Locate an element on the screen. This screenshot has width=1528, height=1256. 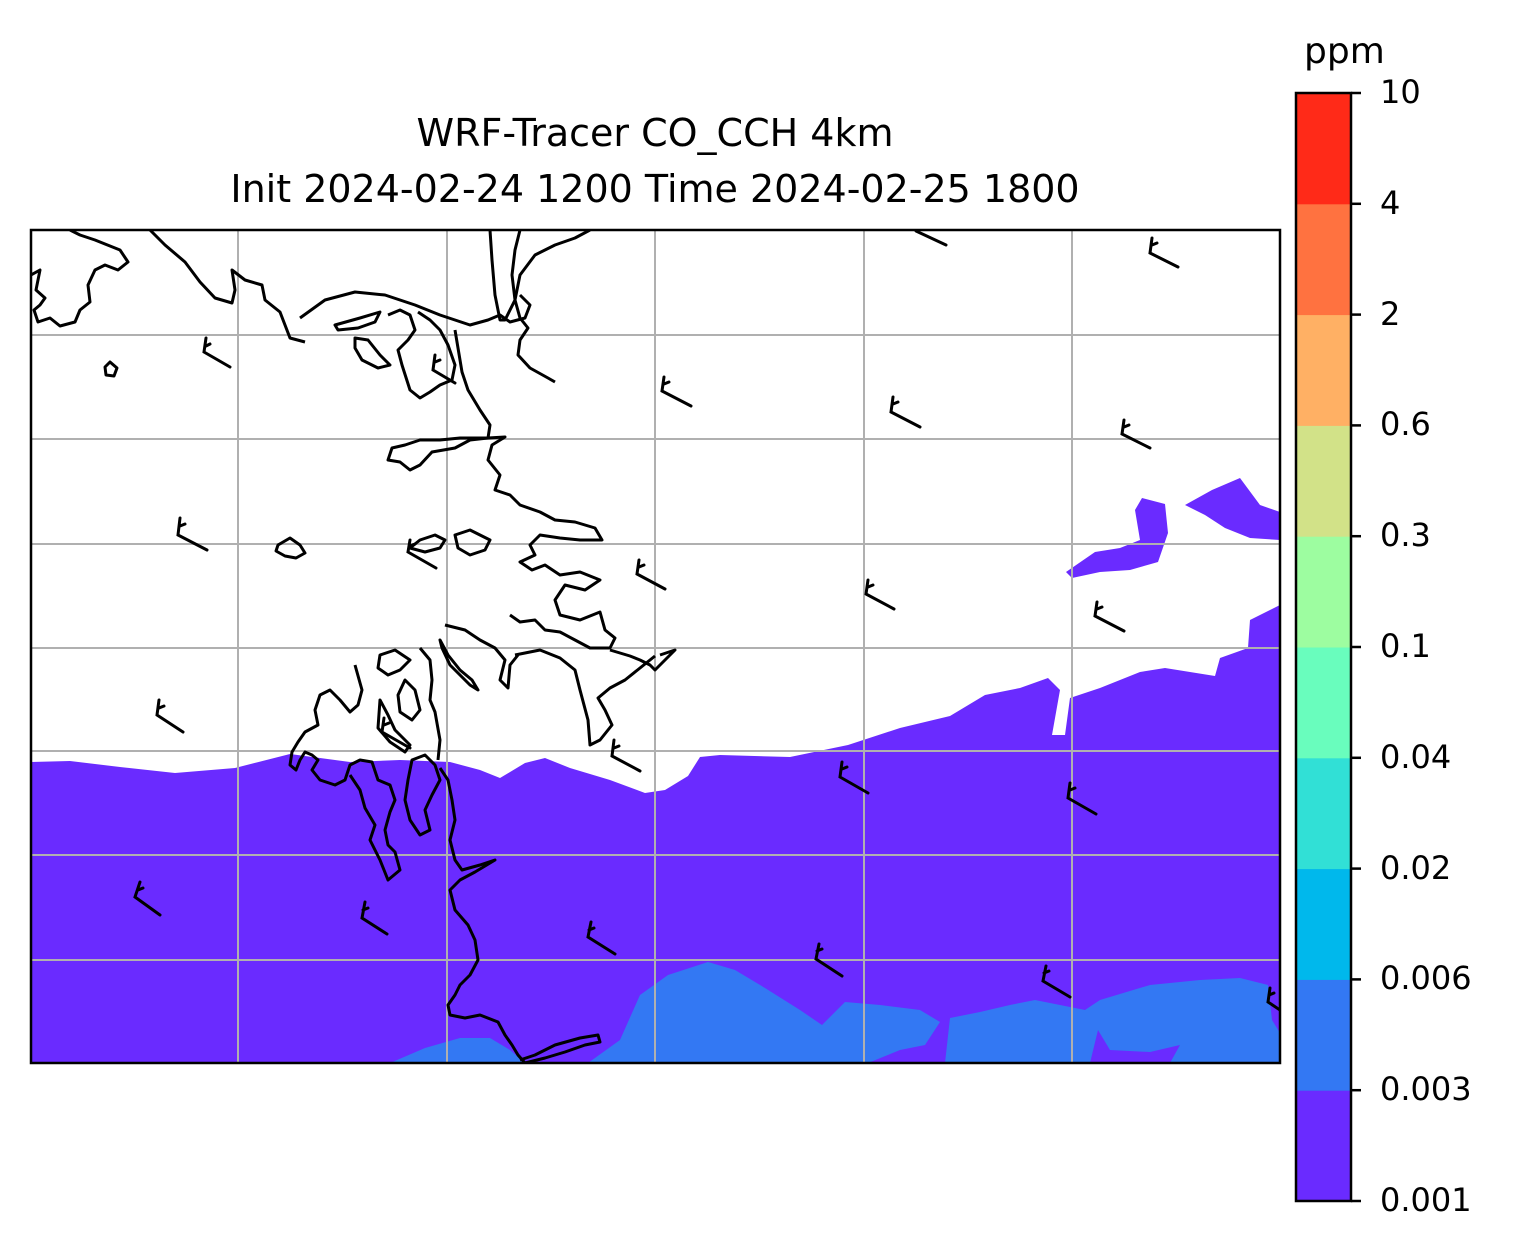
plot-title-line-1: WRF-Tracer CO_CCH 4km is located at coordinates (655, 133).